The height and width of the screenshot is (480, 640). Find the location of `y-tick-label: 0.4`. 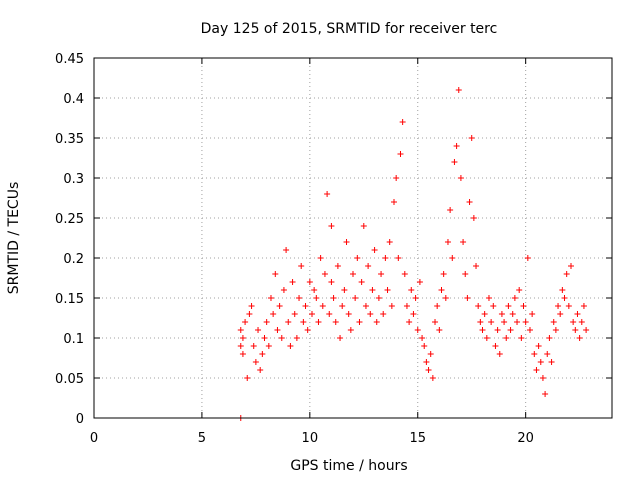

y-tick-label: 0.4 is located at coordinates (73, 99).